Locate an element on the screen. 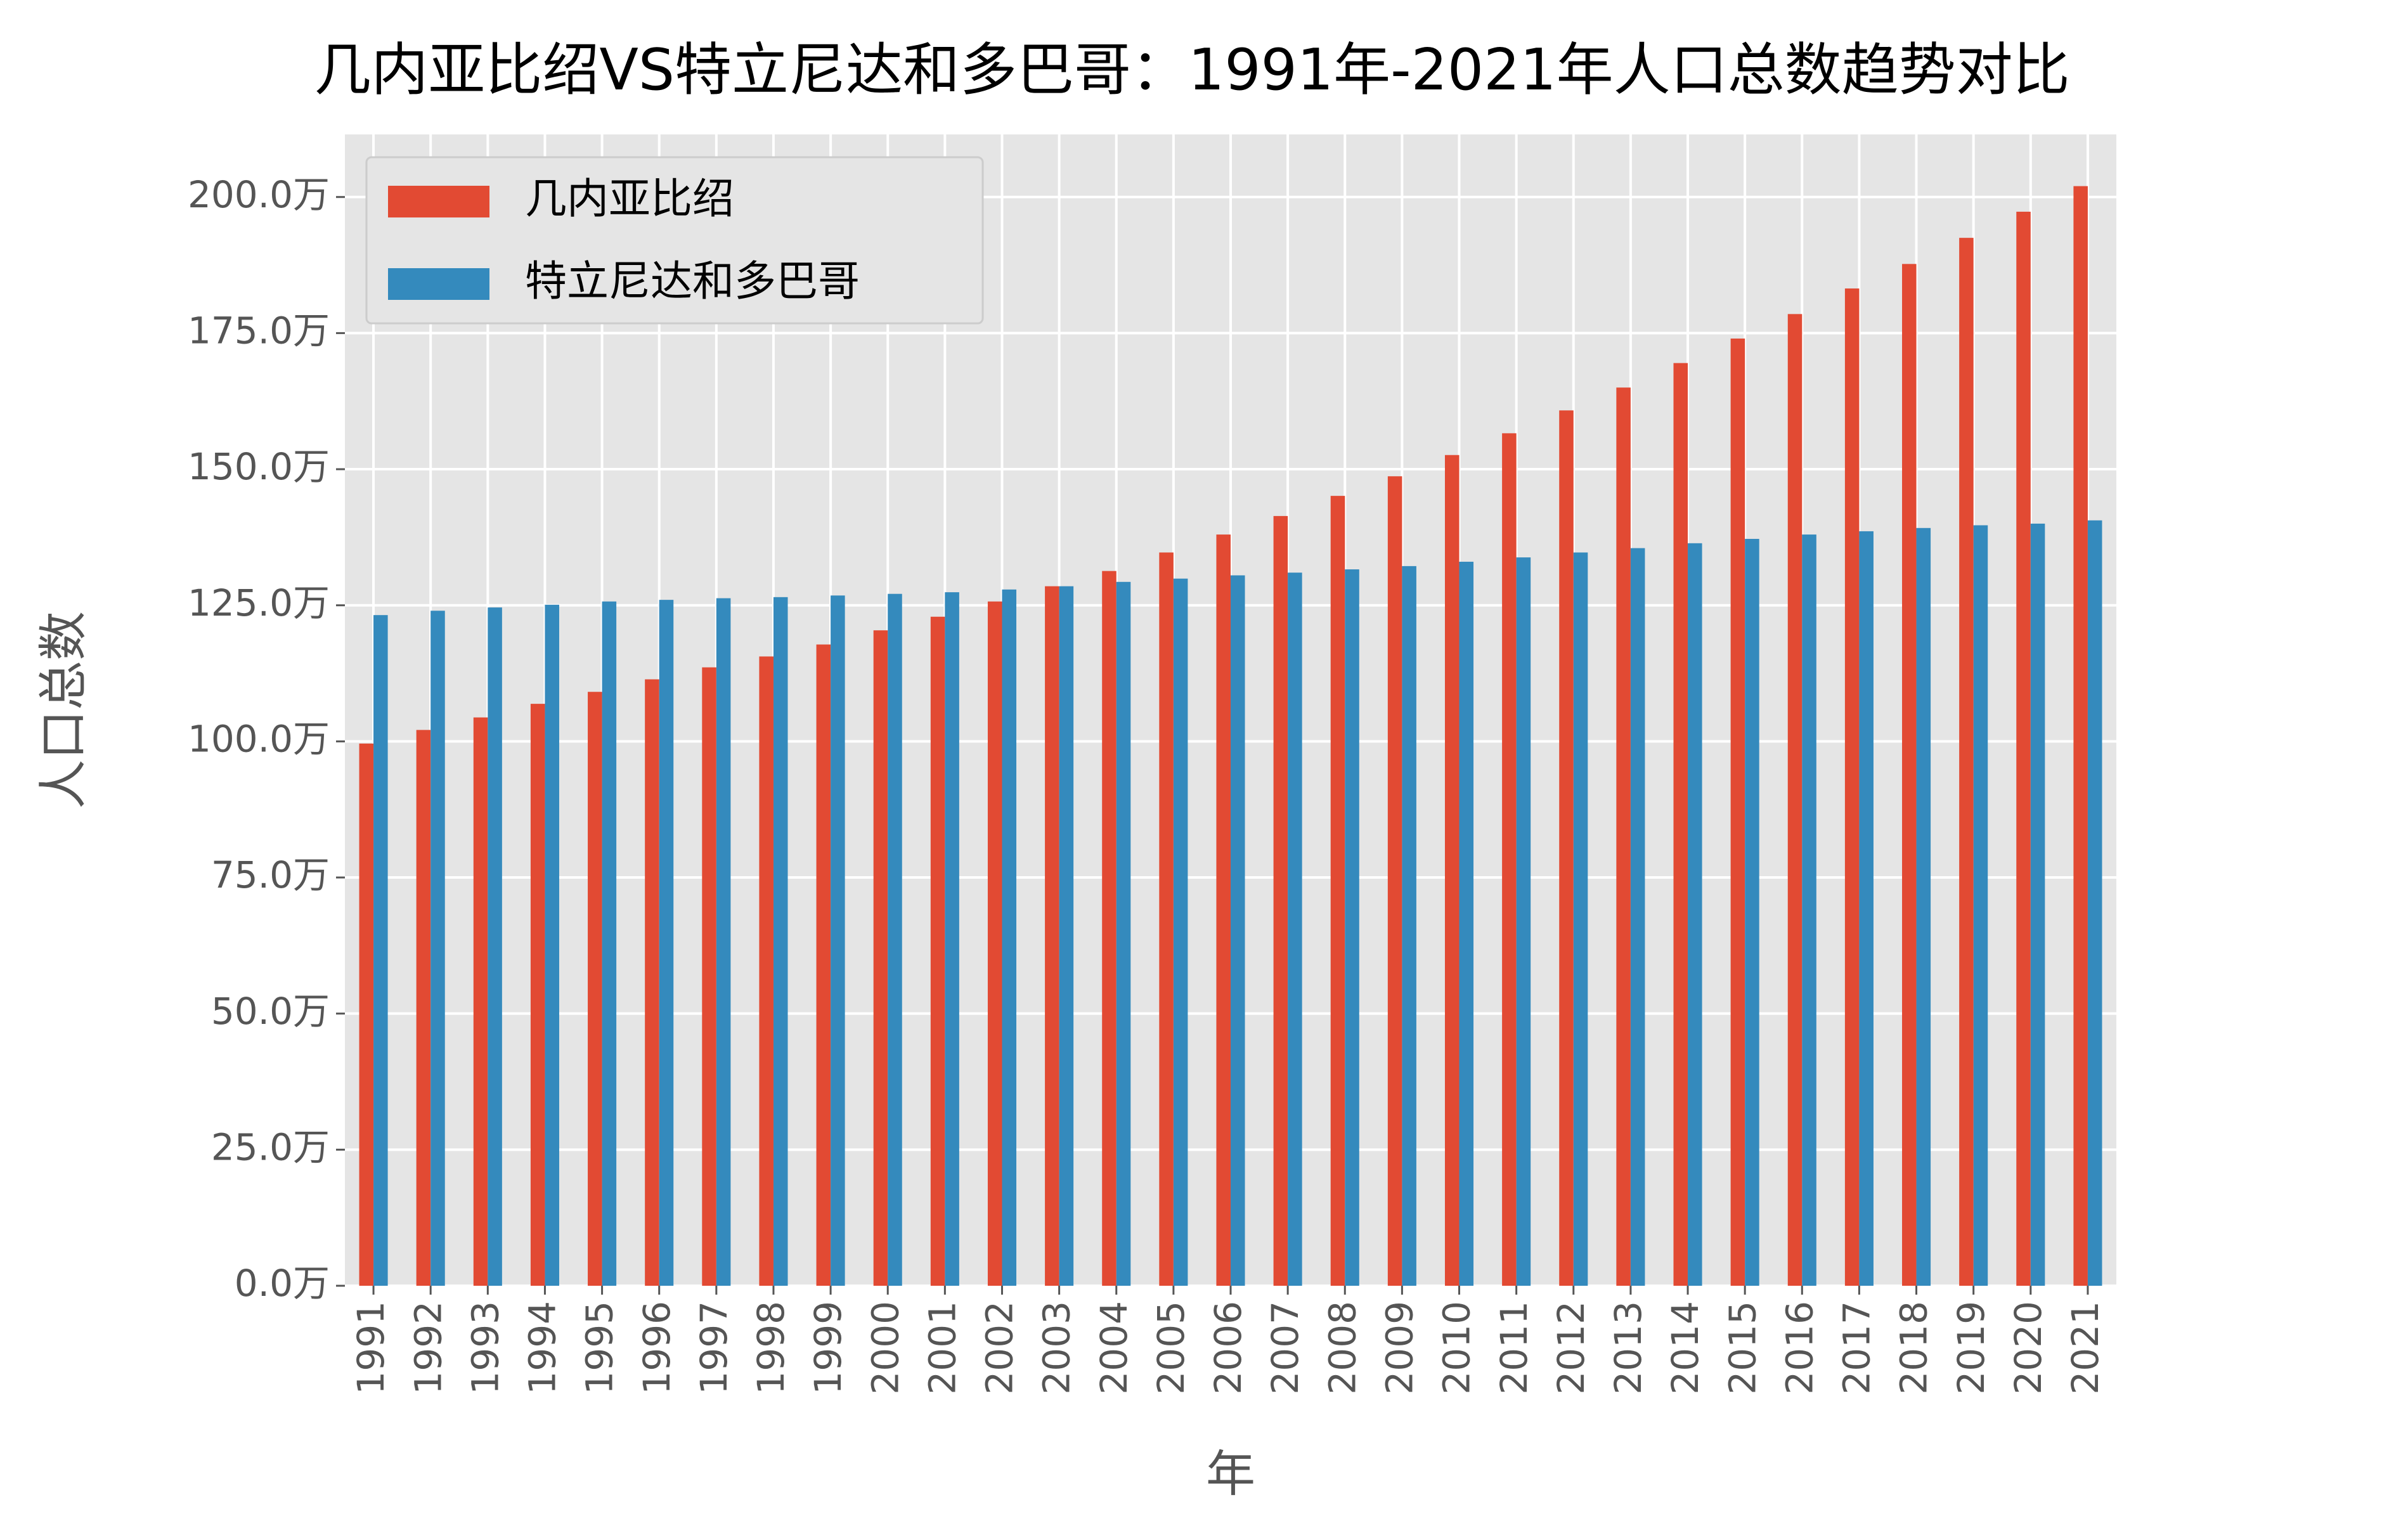 The image size is (2382, 1540). x-tick-label: 2004 is located at coordinates (1114, 1348).